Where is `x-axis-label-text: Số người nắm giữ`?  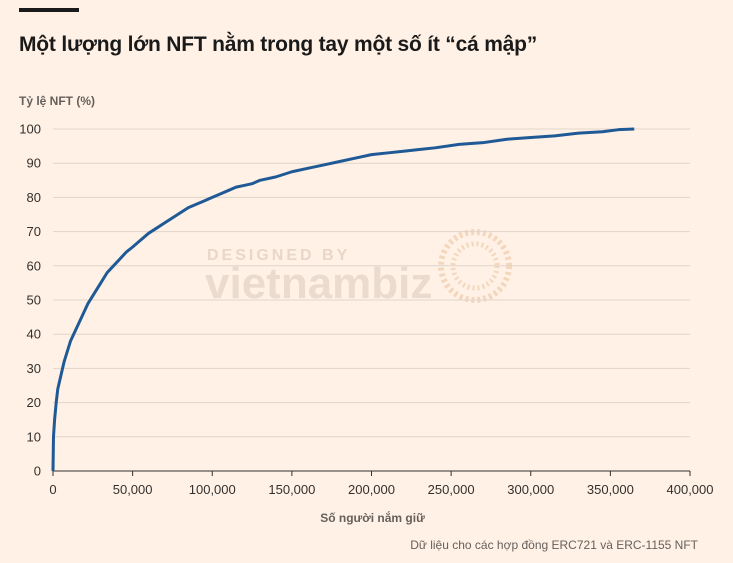 x-axis-label-text: Số người nắm giữ is located at coordinates (372, 518).